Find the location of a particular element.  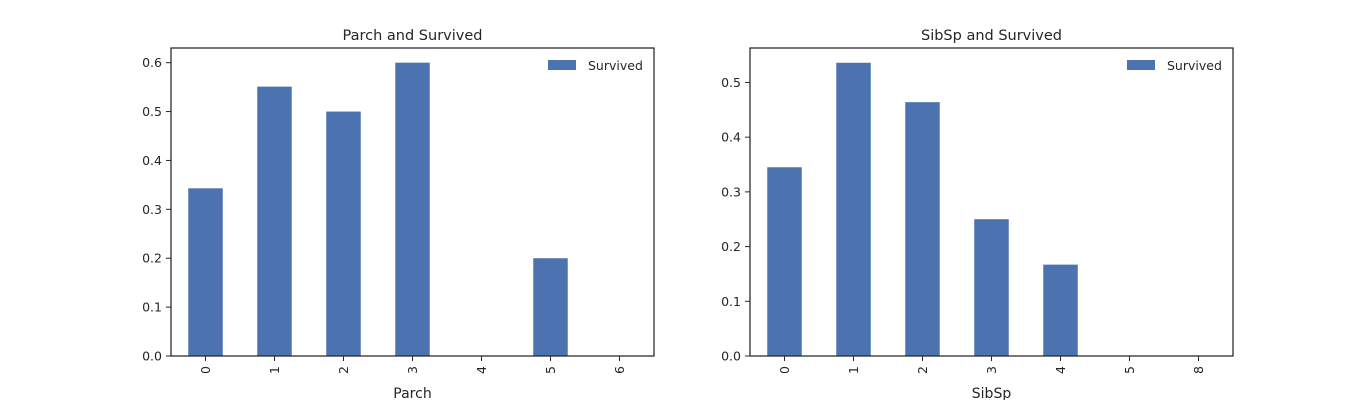

x-tick-label: 8 is located at coordinates (1198, 370).